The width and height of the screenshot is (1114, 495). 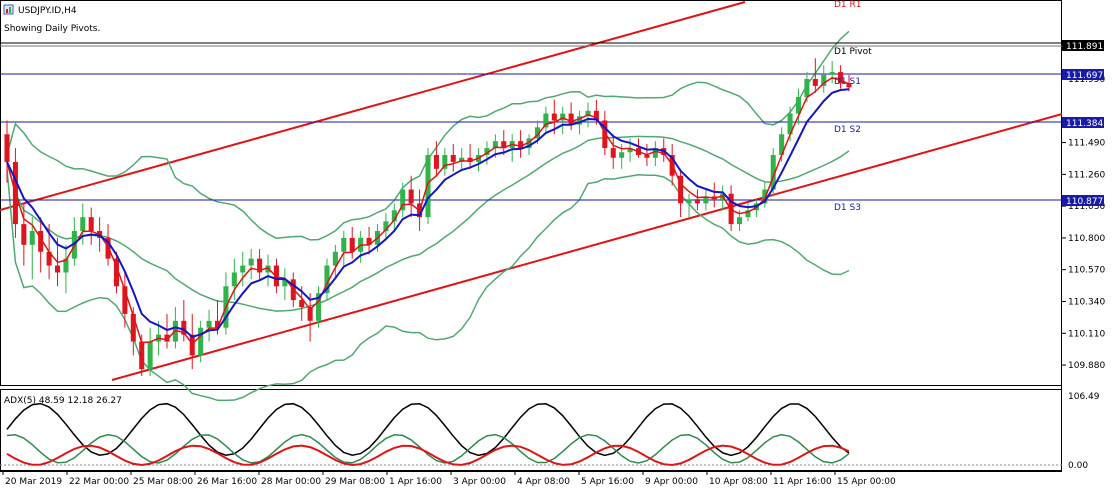 I want to click on time-axis-label: 20 Mar 2019, so click(x=33, y=482).